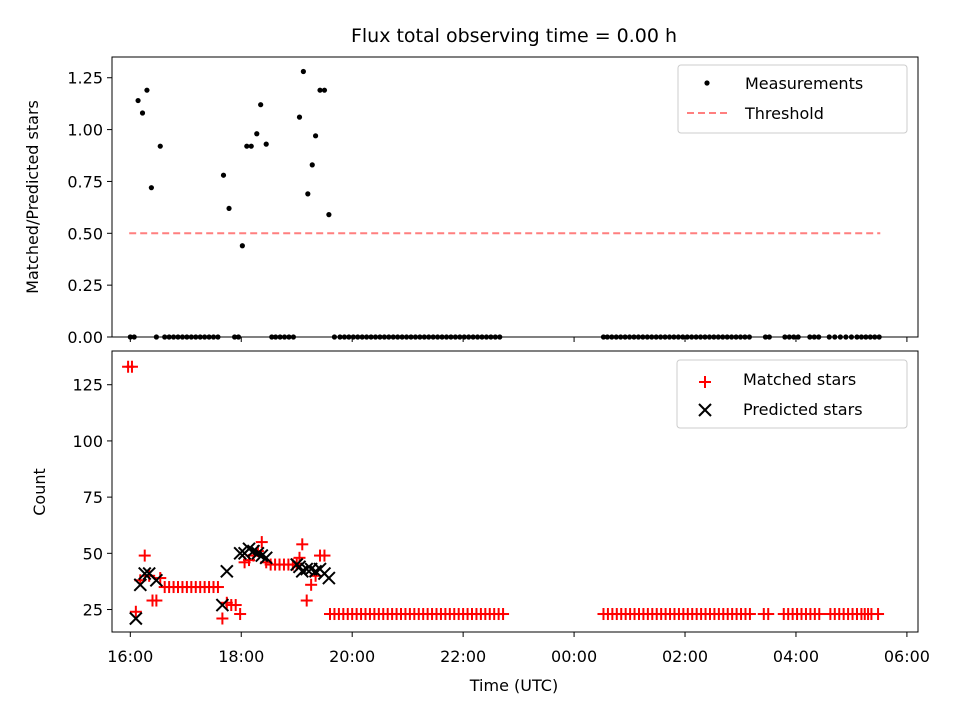  I want to click on legend-label-measurements: Measurements, so click(804, 83).